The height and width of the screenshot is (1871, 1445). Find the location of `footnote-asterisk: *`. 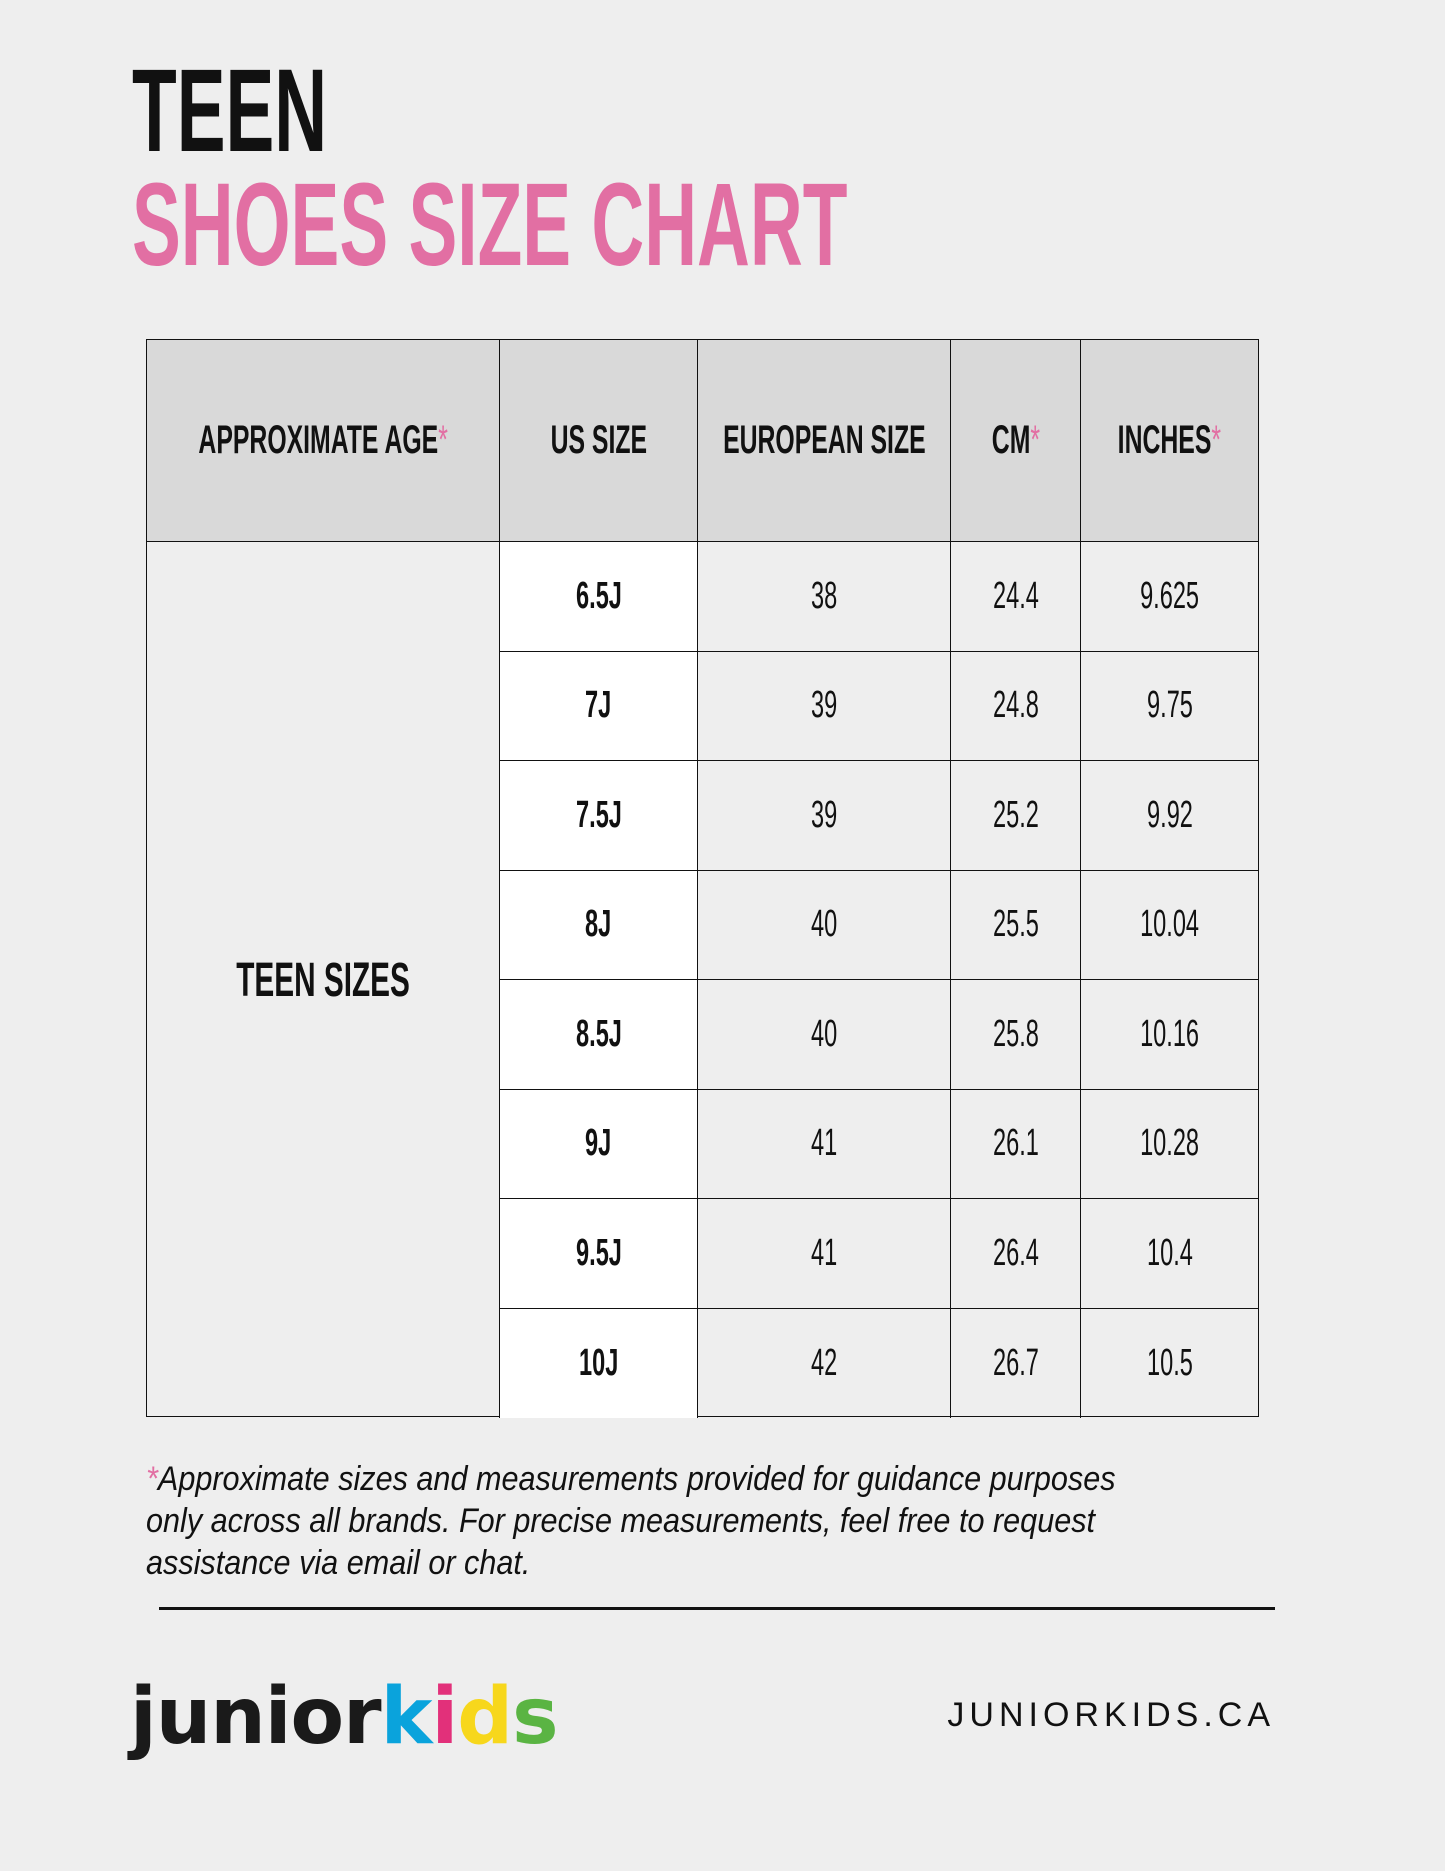

footnote-asterisk: * is located at coordinates (152, 1479).